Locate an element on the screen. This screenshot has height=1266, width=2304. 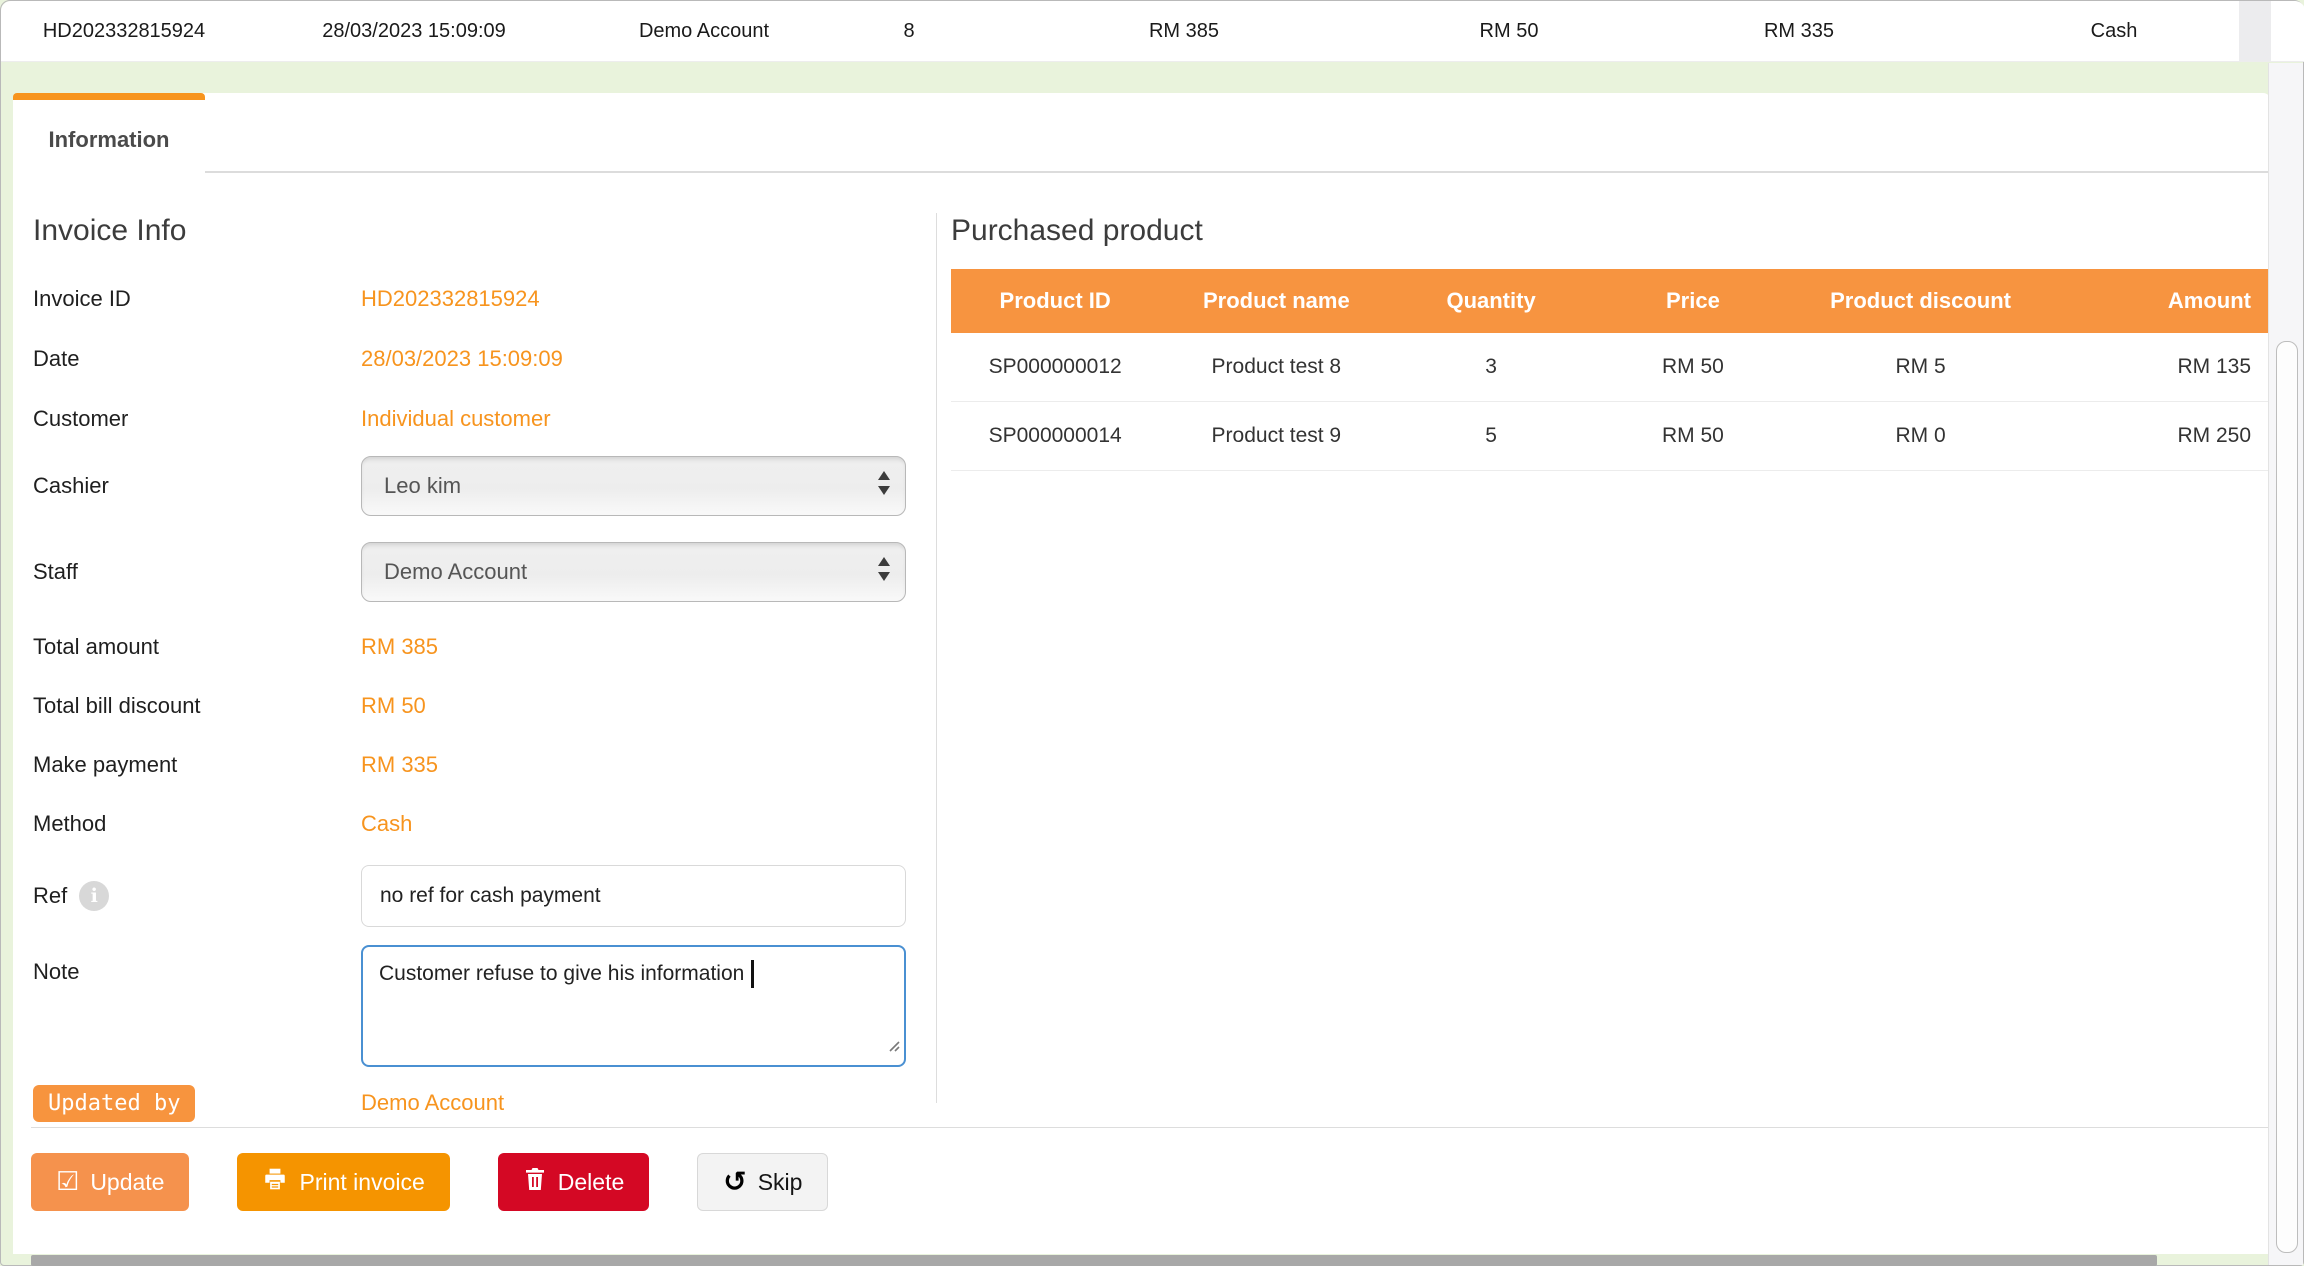
invoice-id-value: HD202332815924 is located at coordinates (450, 298).